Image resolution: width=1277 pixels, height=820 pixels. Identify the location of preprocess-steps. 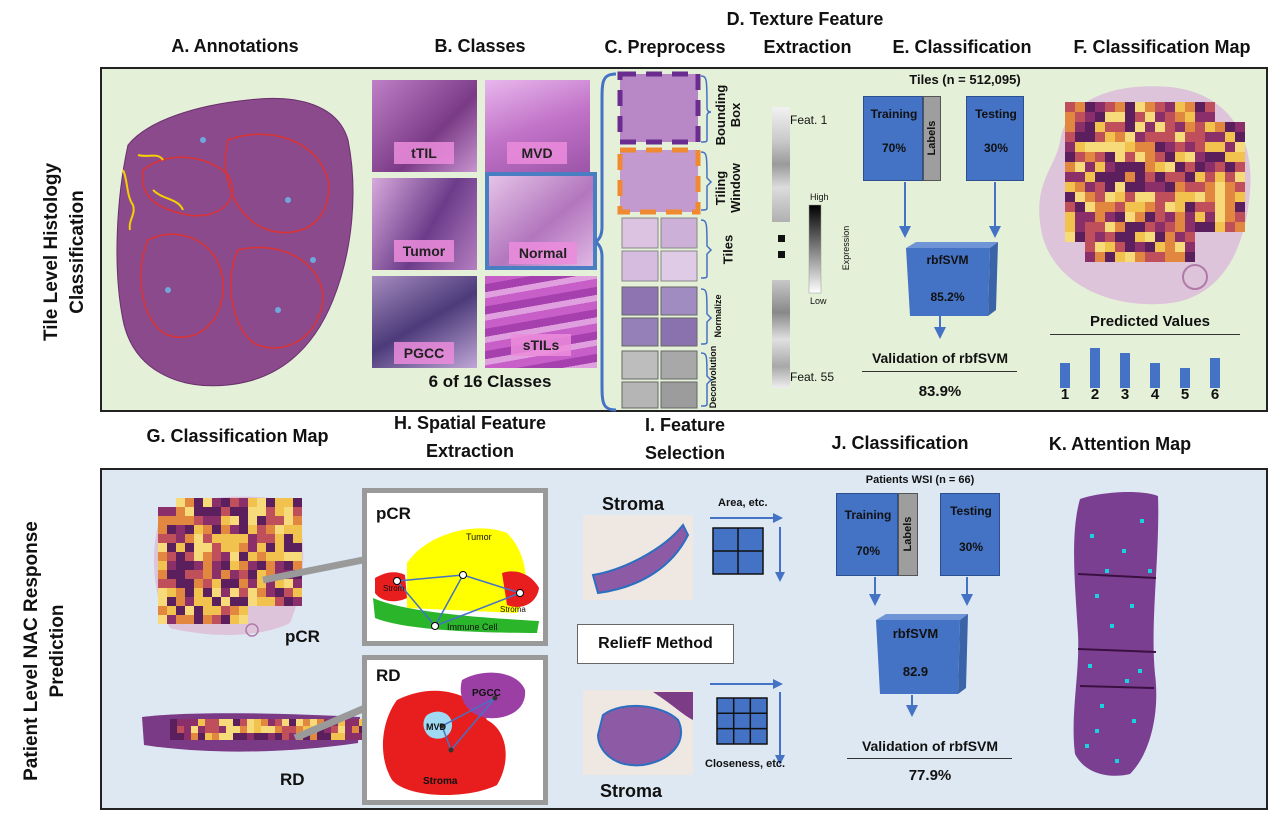
(665, 240).